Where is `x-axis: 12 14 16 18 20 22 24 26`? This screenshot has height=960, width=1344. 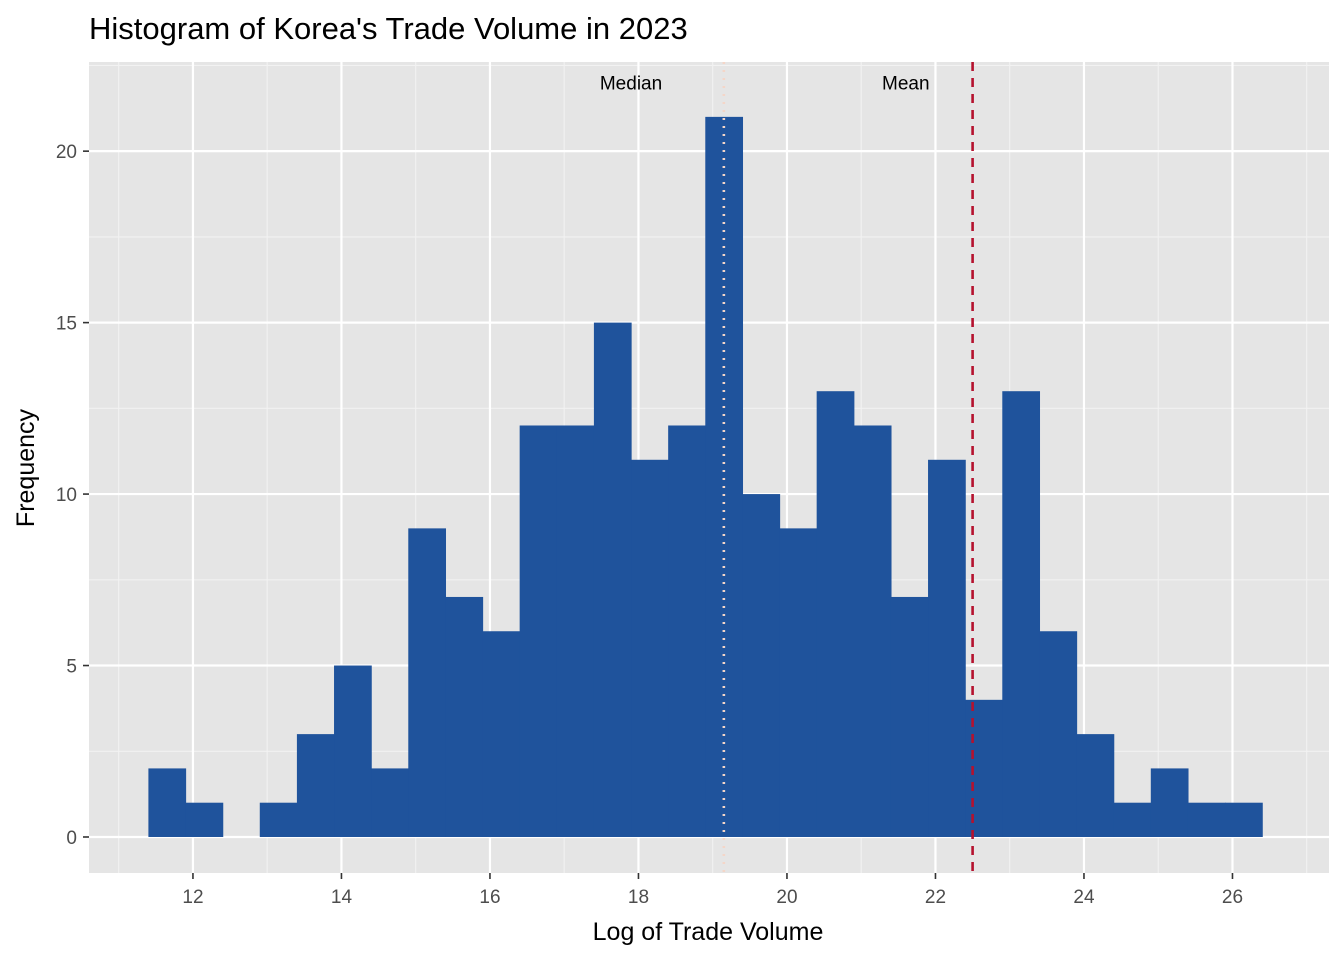 x-axis: 12 14 16 18 20 22 24 26 is located at coordinates (712, 890).